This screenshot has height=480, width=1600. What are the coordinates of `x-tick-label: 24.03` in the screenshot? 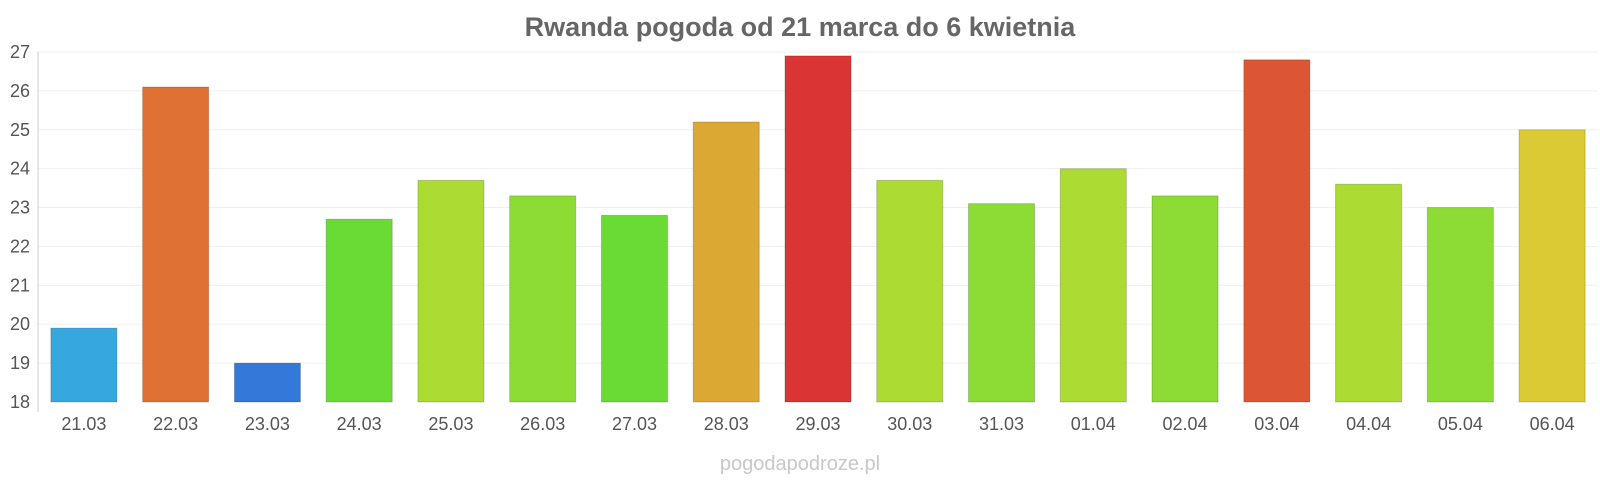 It's located at (359, 424).